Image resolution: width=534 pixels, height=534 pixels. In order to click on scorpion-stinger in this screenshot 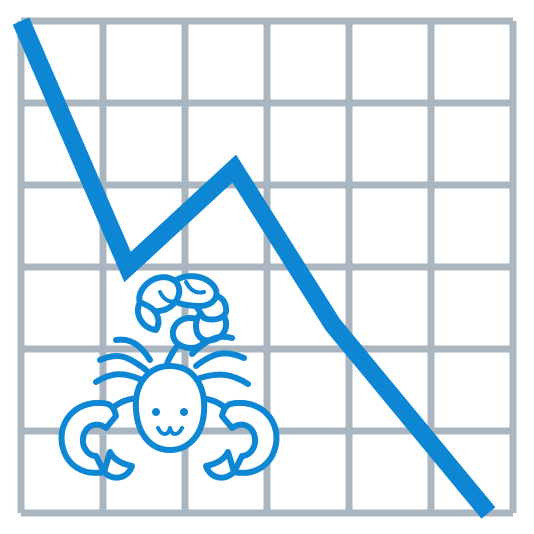, I will do `click(148, 316)`.